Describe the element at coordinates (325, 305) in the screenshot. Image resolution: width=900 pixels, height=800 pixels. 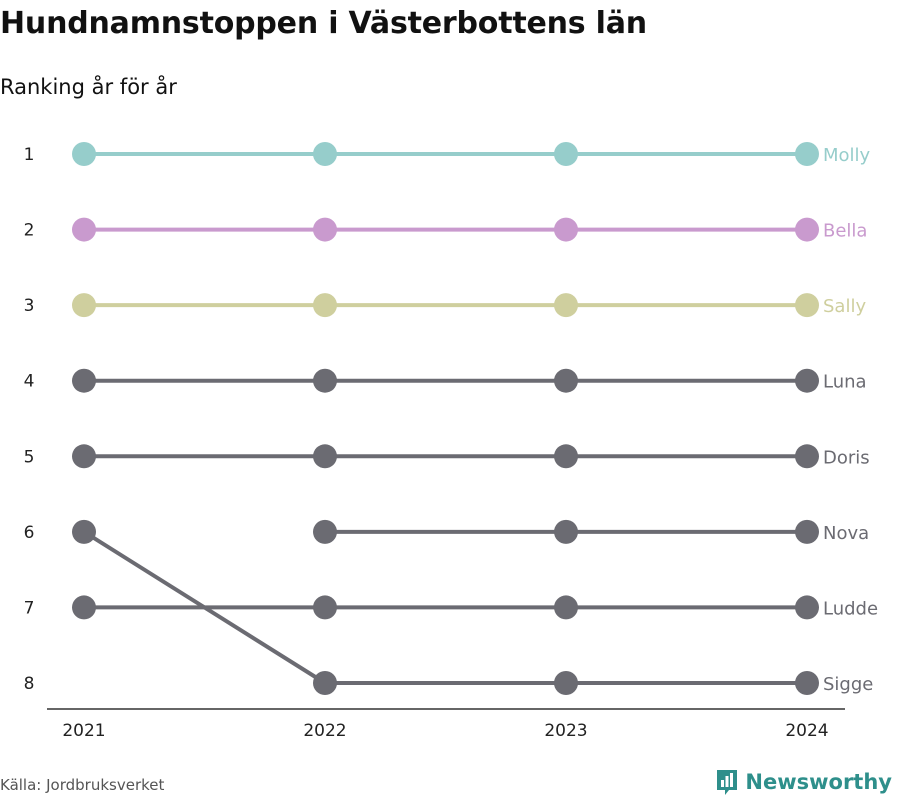
I see `point-sally-2022` at that location.